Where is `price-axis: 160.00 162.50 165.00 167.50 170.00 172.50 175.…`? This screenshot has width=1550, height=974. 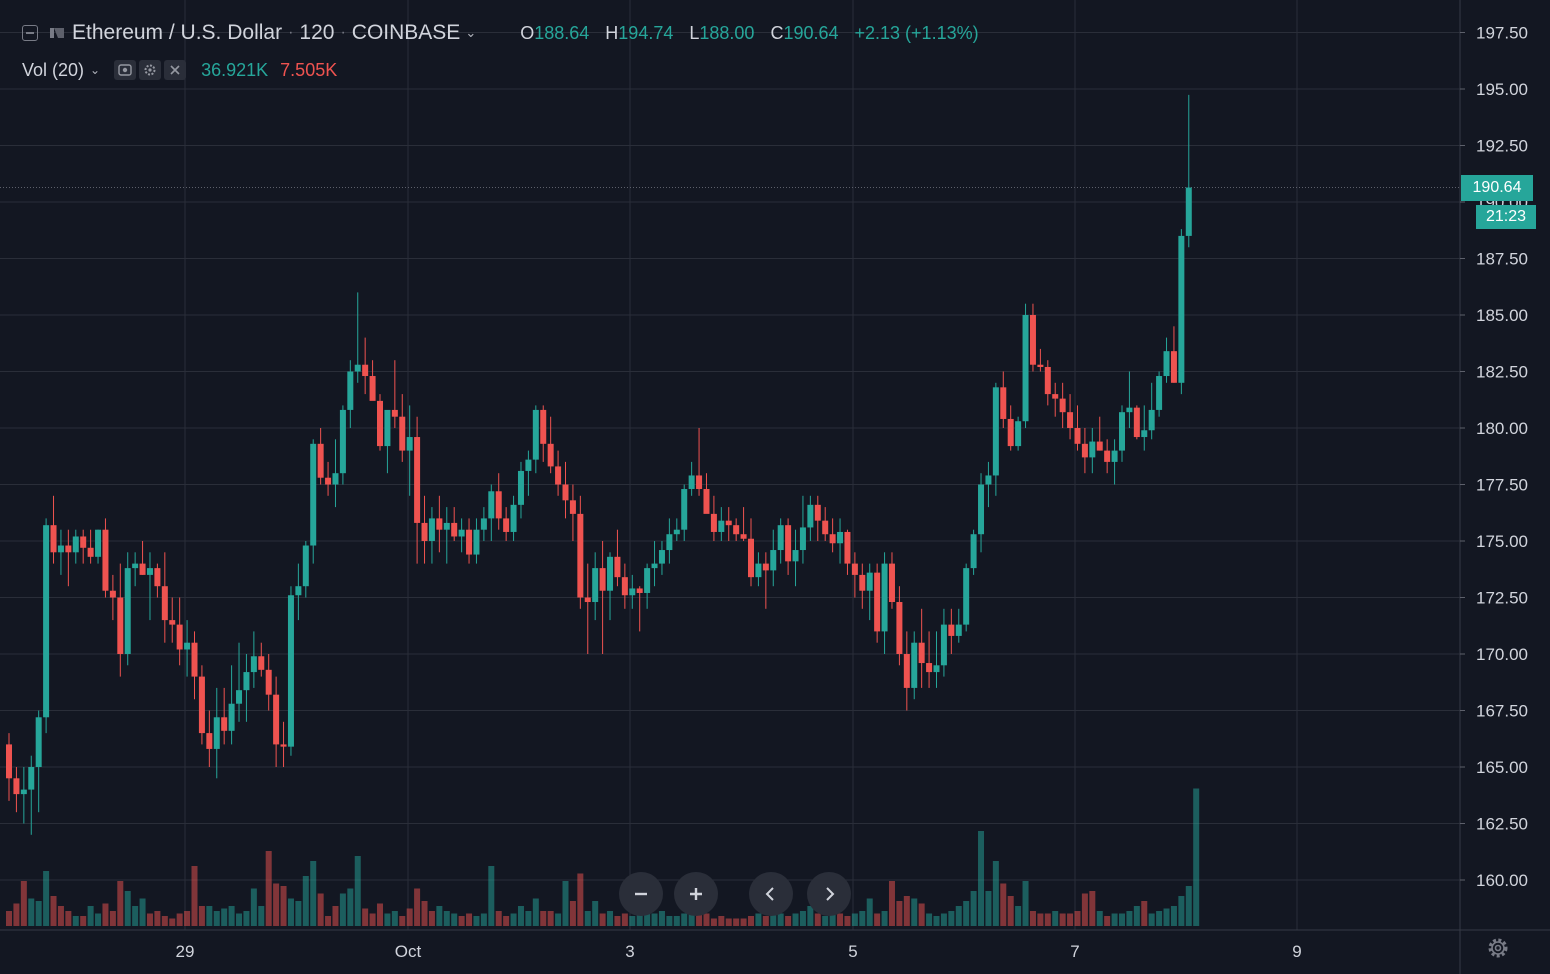
price-axis: 160.00 162.50 165.00 167.50 170.00 172.50 175.… is located at coordinates (1494, 457).